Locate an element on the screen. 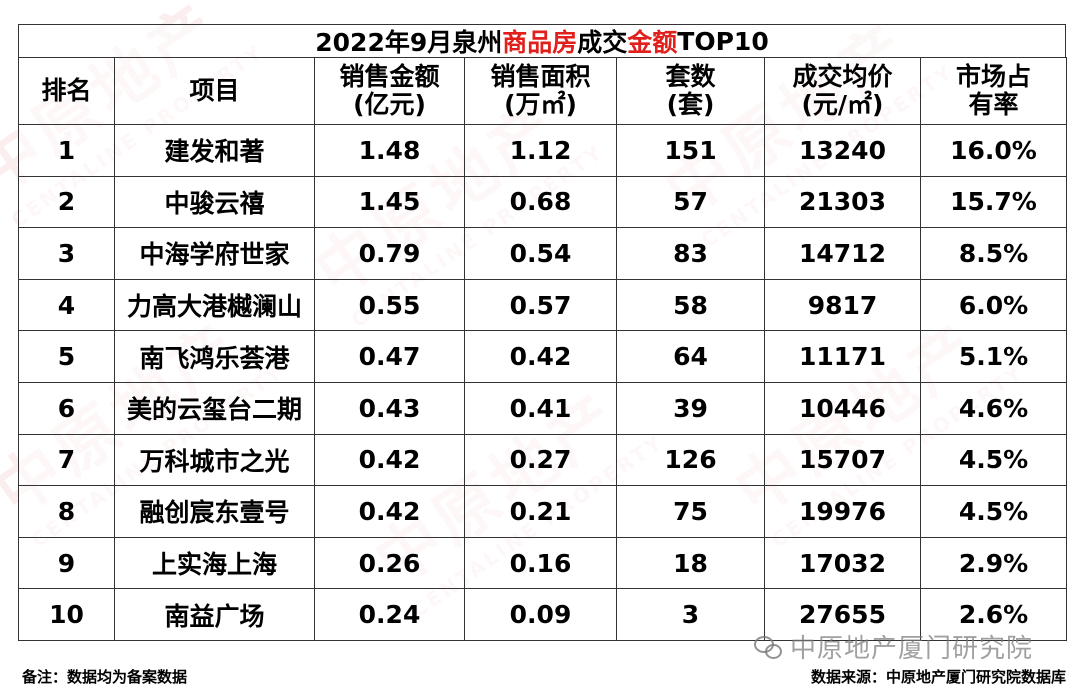 The height and width of the screenshot is (694, 1080). cell-project: 融创宸东壹号 is located at coordinates (214, 511).